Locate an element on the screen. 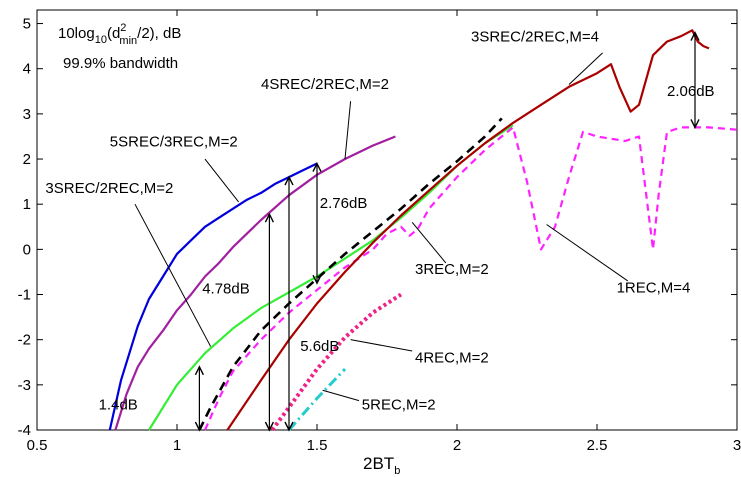 The height and width of the screenshot is (477, 741). x-tick-label: 0.5 is located at coordinates (37, 445).